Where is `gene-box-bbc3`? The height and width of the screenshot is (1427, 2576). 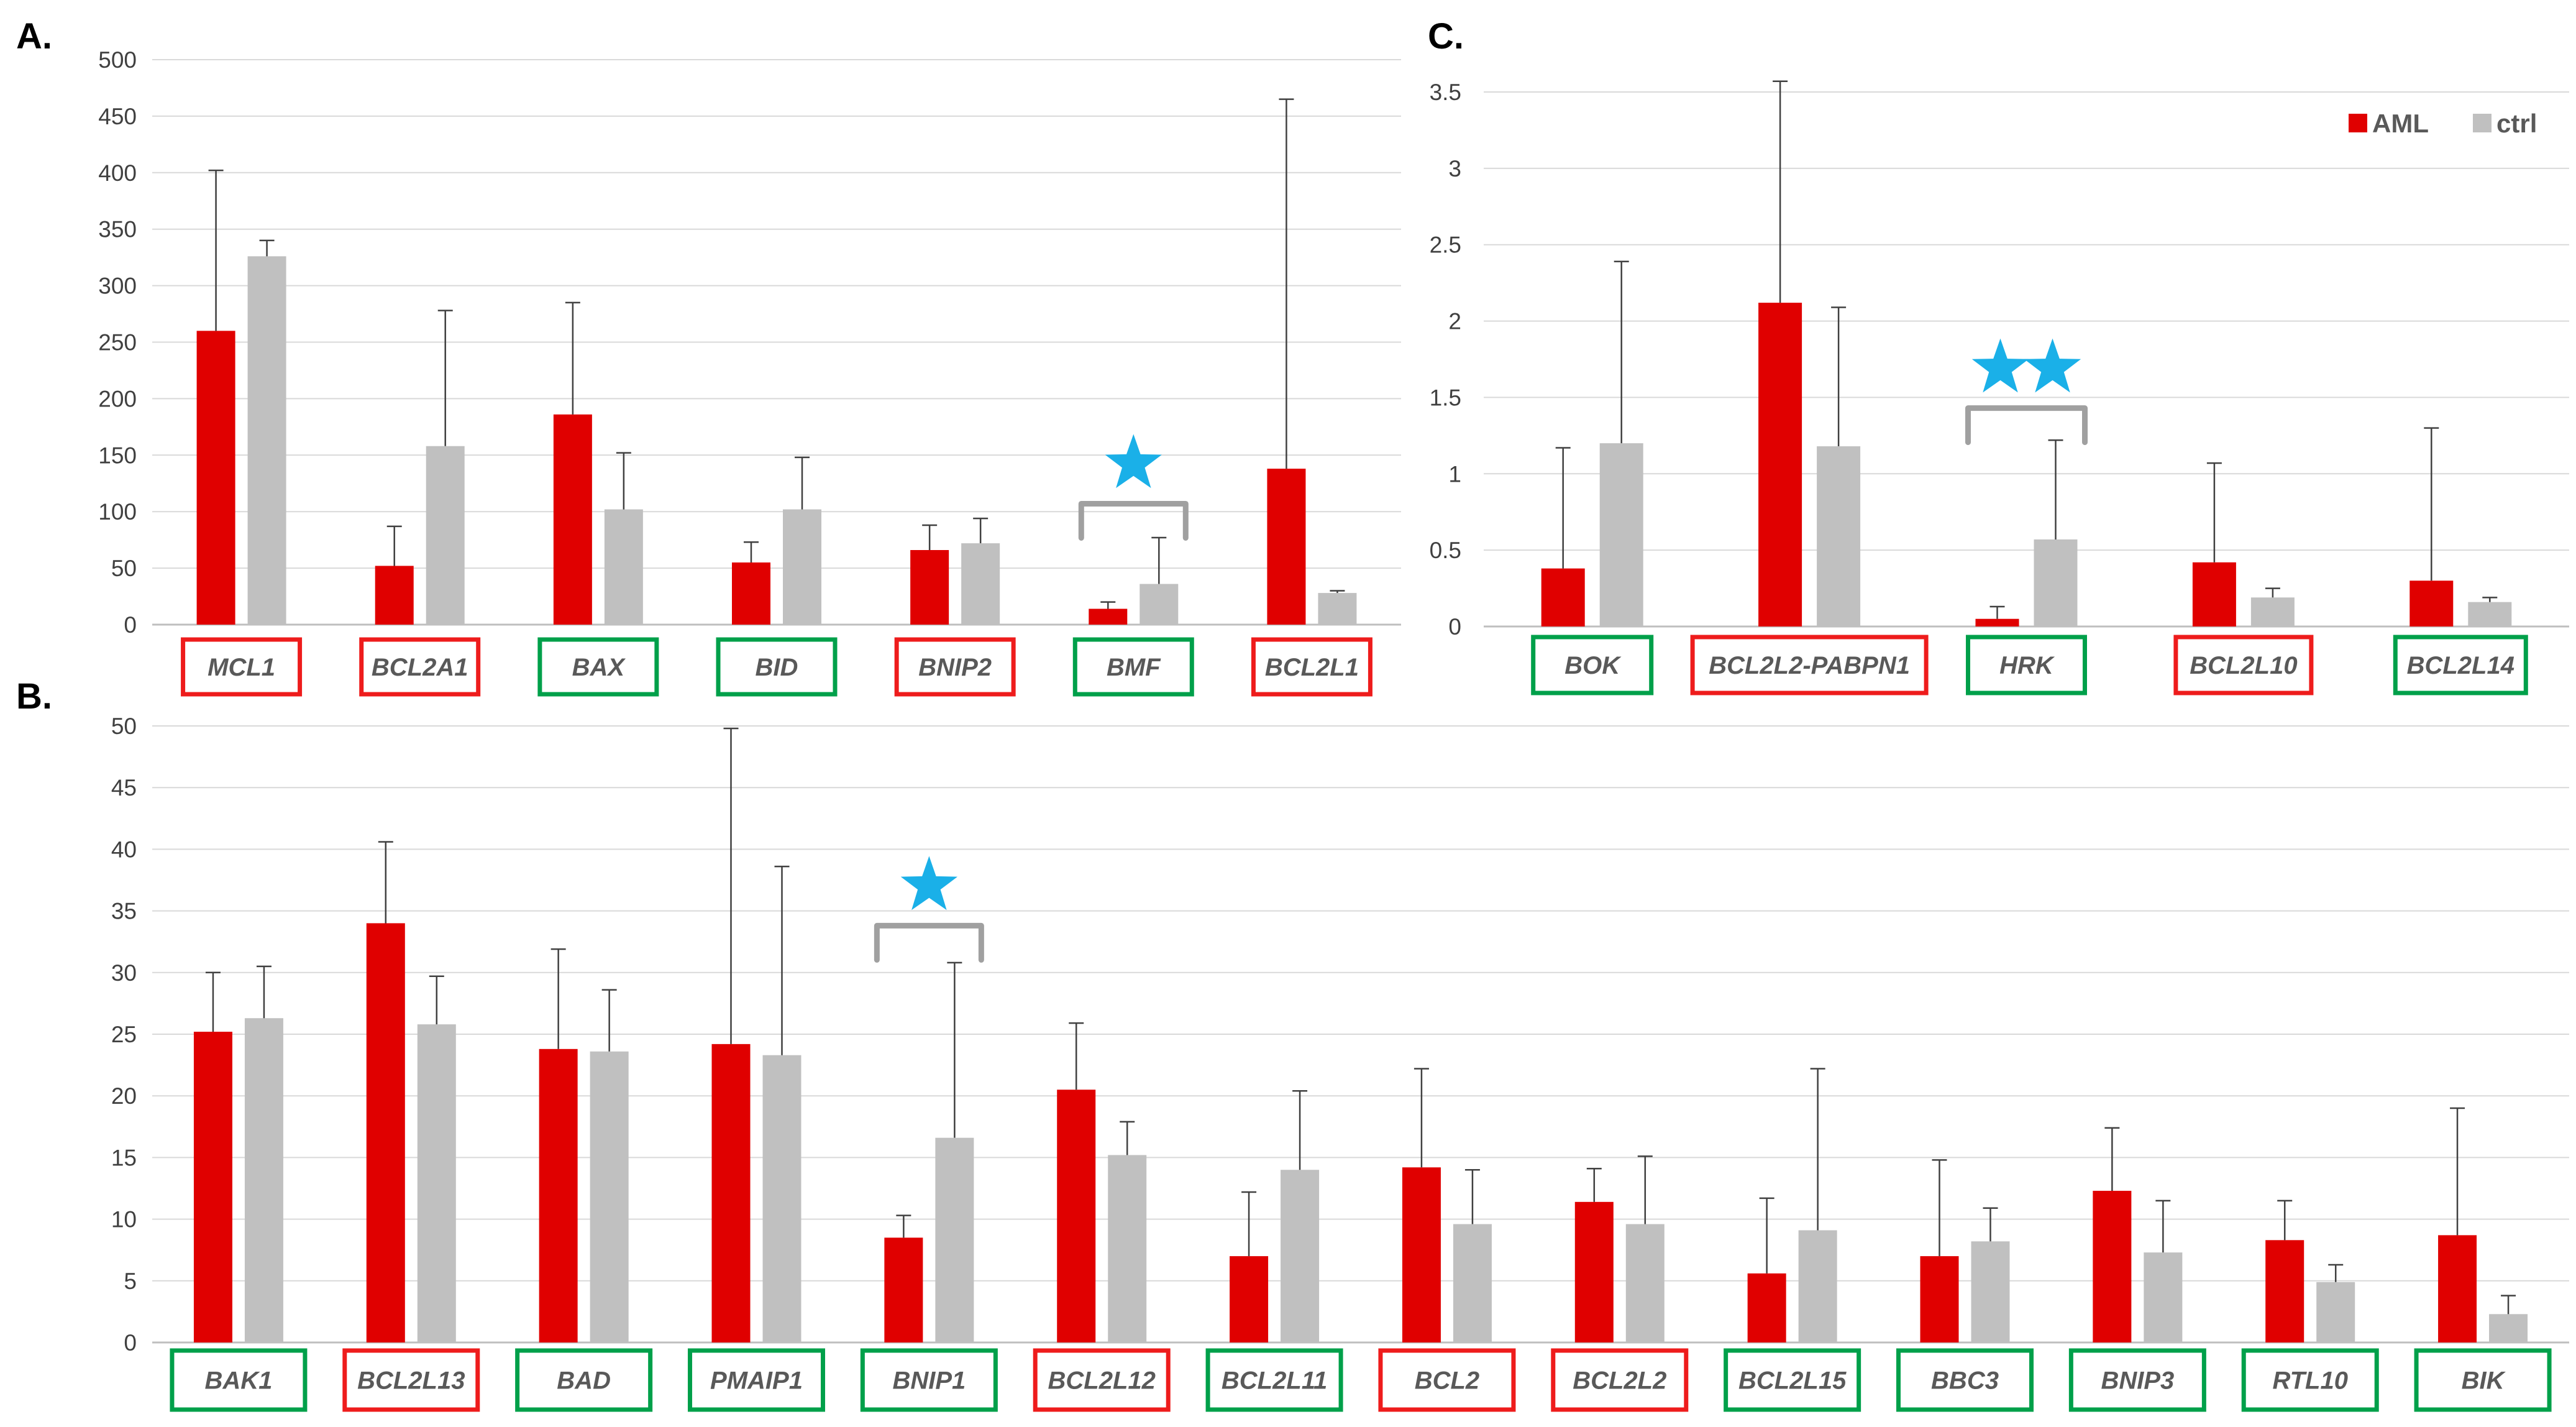
gene-box-bbc3 is located at coordinates (1965, 1380).